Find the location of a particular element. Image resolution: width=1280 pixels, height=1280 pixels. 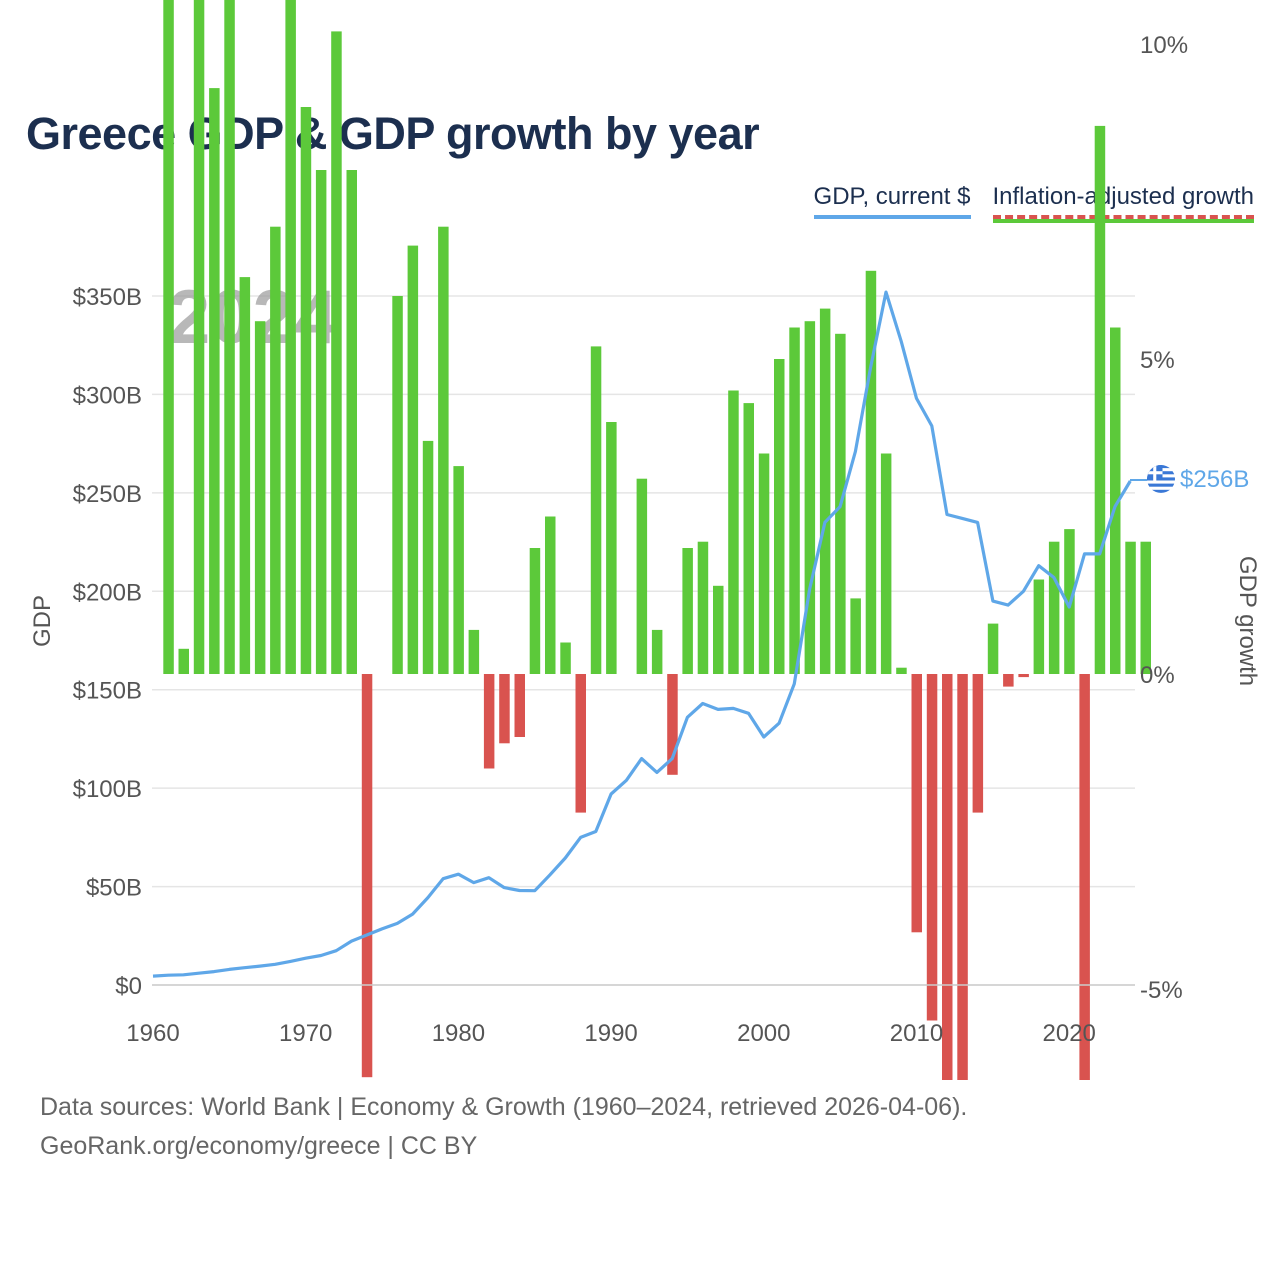

right-axis: -5% 0% 5% 10% is located at coordinates (1164, 518).